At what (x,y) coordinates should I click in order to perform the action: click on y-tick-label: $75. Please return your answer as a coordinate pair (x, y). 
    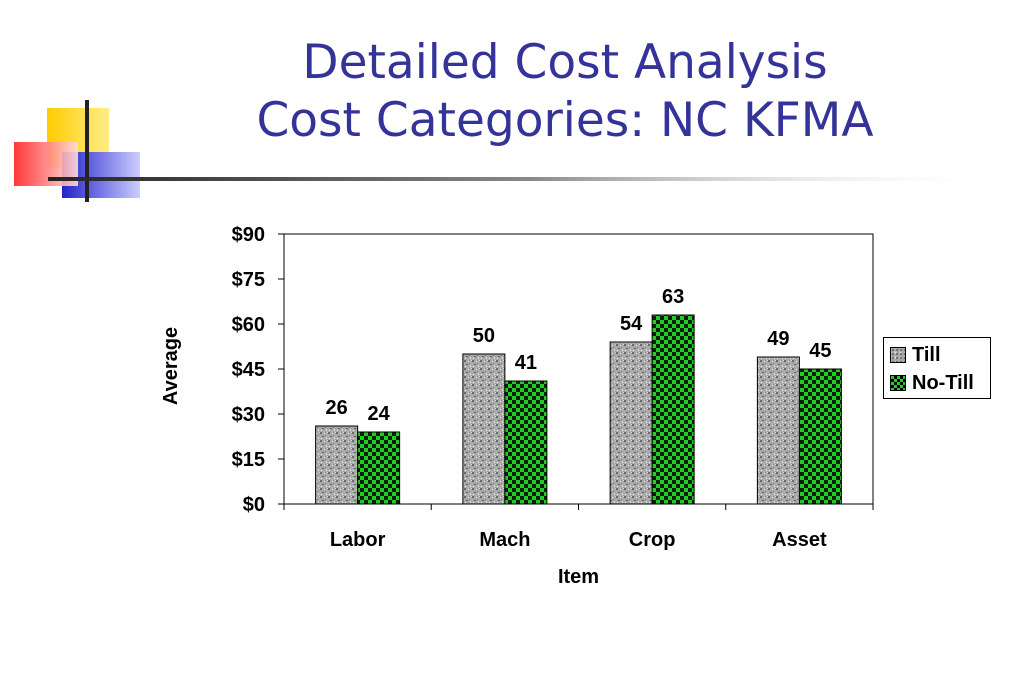
    Looking at the image, I should click on (248, 280).